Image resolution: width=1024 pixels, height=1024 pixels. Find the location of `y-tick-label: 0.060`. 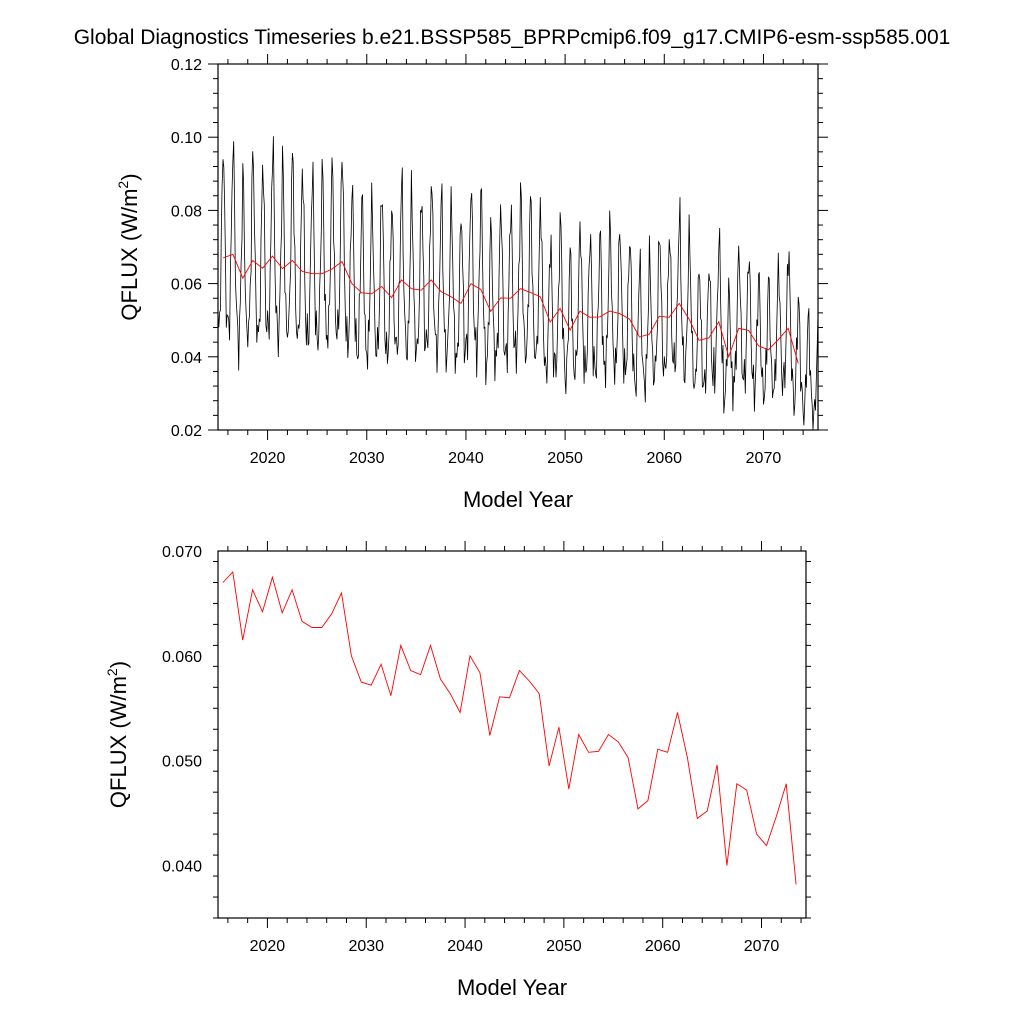

y-tick-label: 0.060 is located at coordinates (182, 657).